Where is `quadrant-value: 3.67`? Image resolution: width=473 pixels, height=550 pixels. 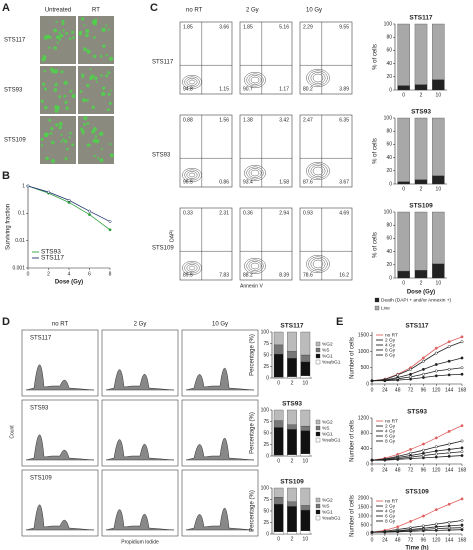 quadrant-value: 3.67 is located at coordinates (344, 182).